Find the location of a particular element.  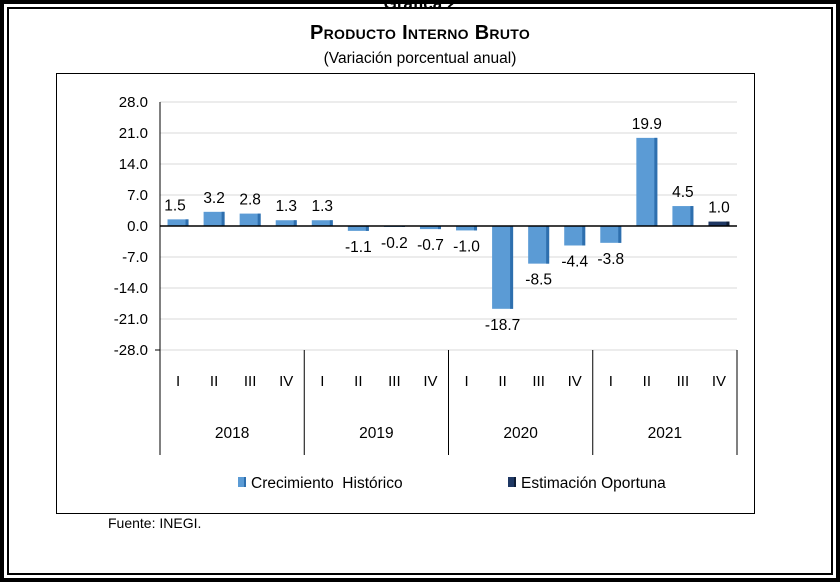

y-tick-label: 21.0 is located at coordinates (133, 133).